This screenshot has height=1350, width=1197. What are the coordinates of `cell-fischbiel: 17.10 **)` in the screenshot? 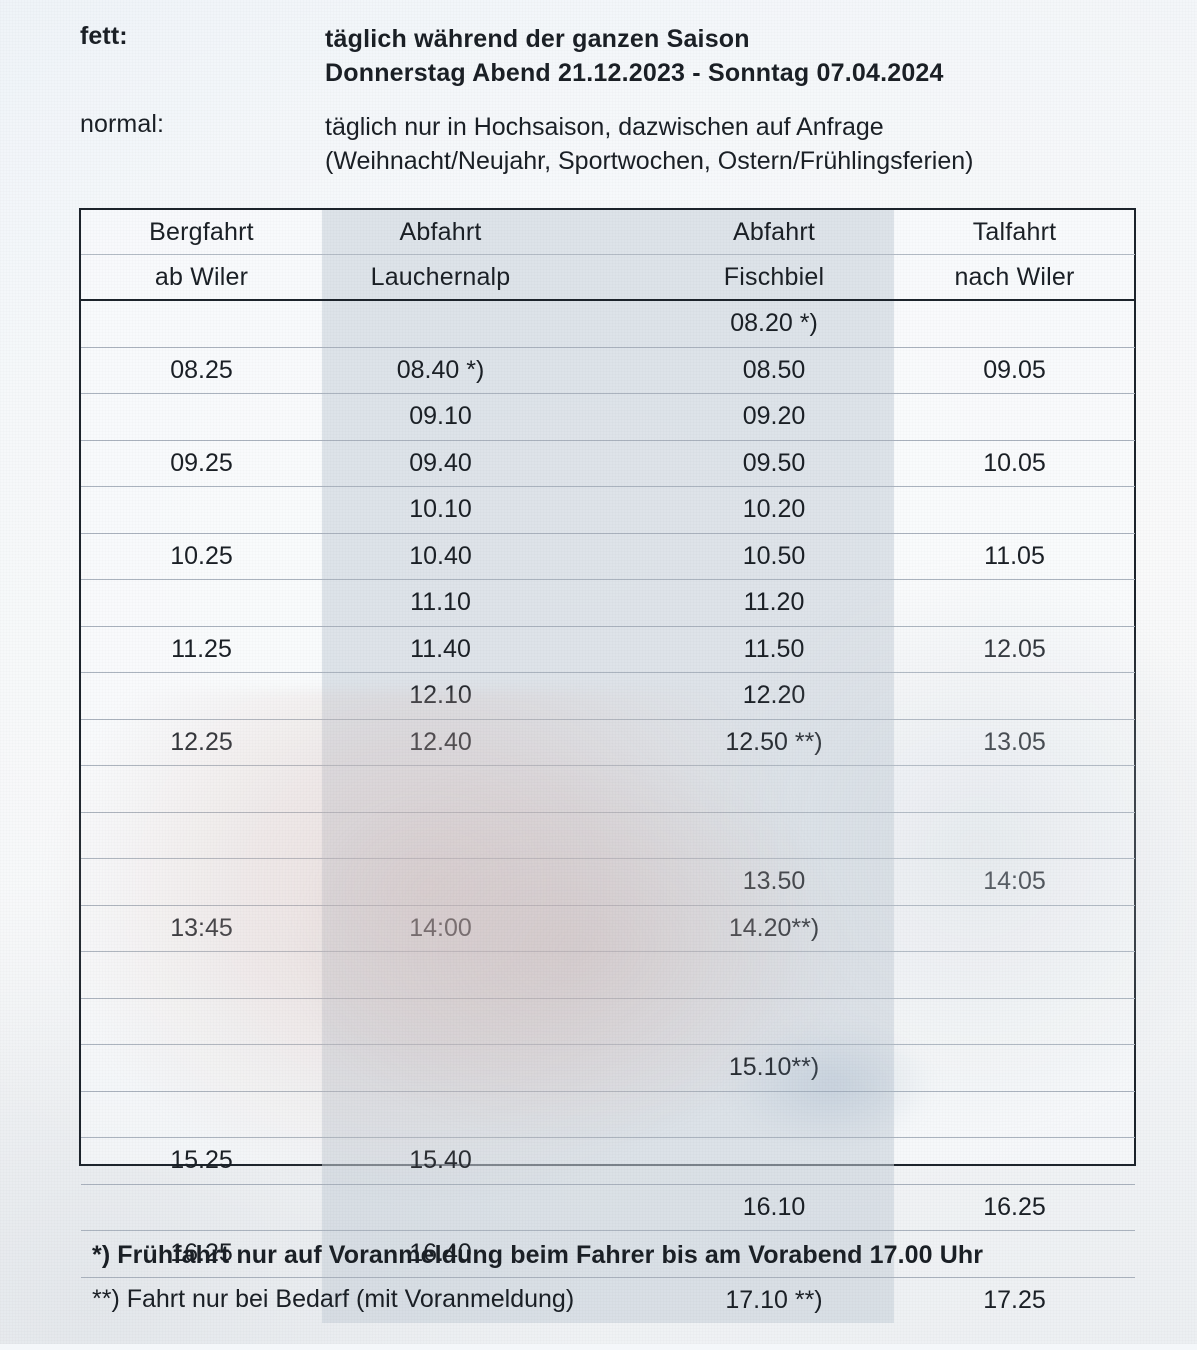 It's located at (774, 1300).